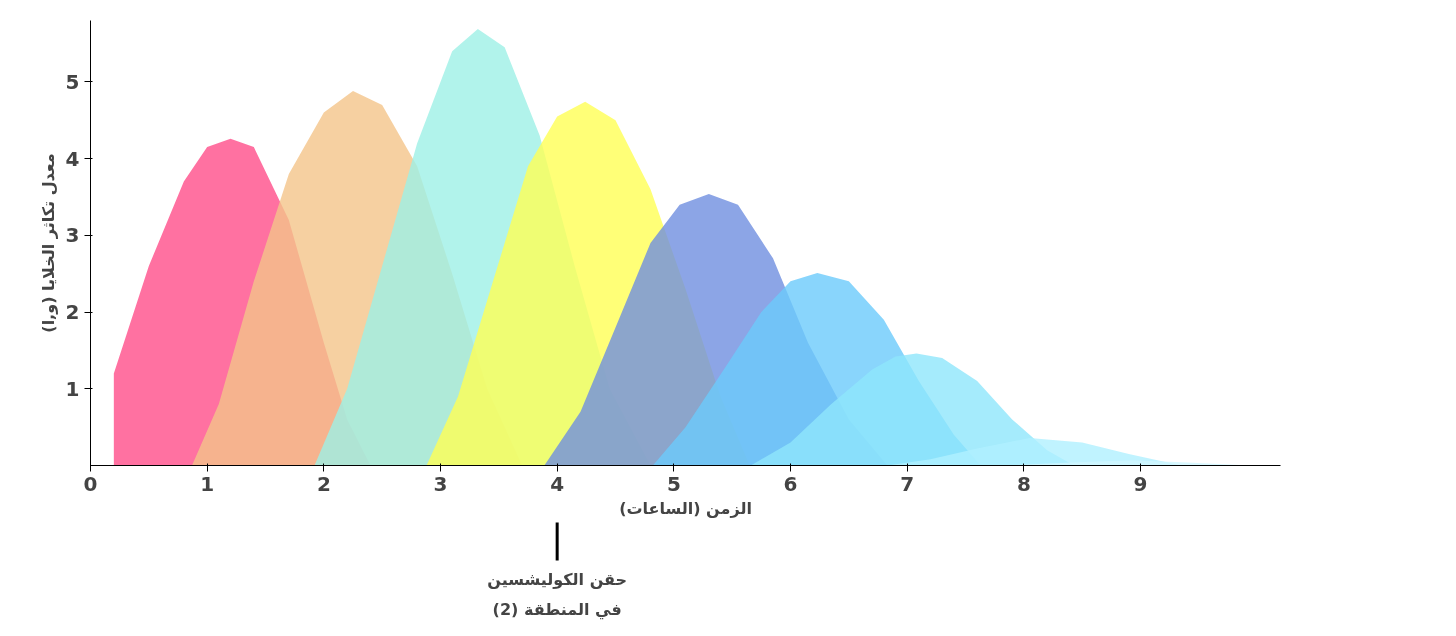  Describe the element at coordinates (48, 243) in the screenshot. I see `y-axis-title: معدل تكاثر الخلايا (و,ا)` at that location.